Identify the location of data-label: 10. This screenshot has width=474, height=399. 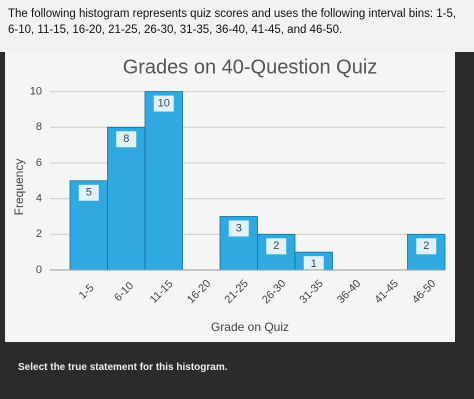
(164, 103).